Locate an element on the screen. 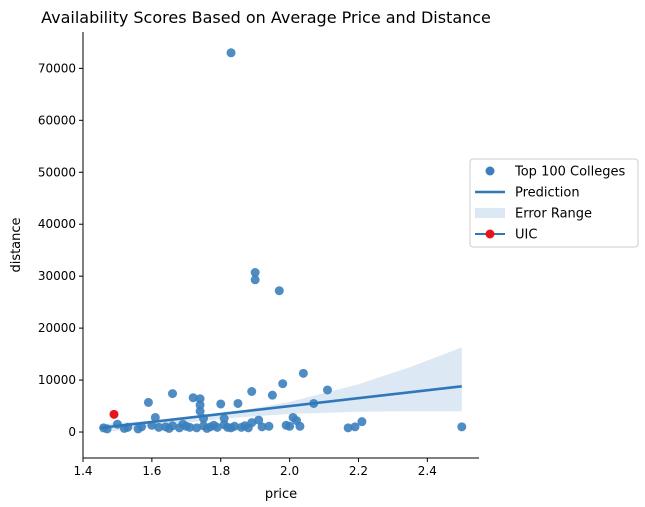  legend-label: Prediction is located at coordinates (547, 193).